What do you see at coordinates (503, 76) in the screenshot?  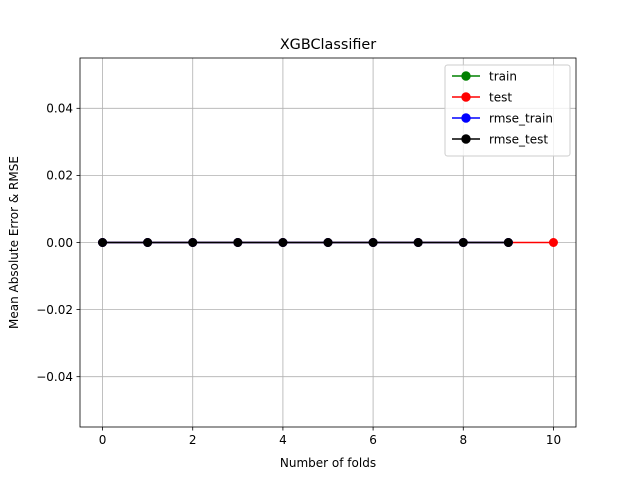 I see `legend-label: train` at bounding box center [503, 76].